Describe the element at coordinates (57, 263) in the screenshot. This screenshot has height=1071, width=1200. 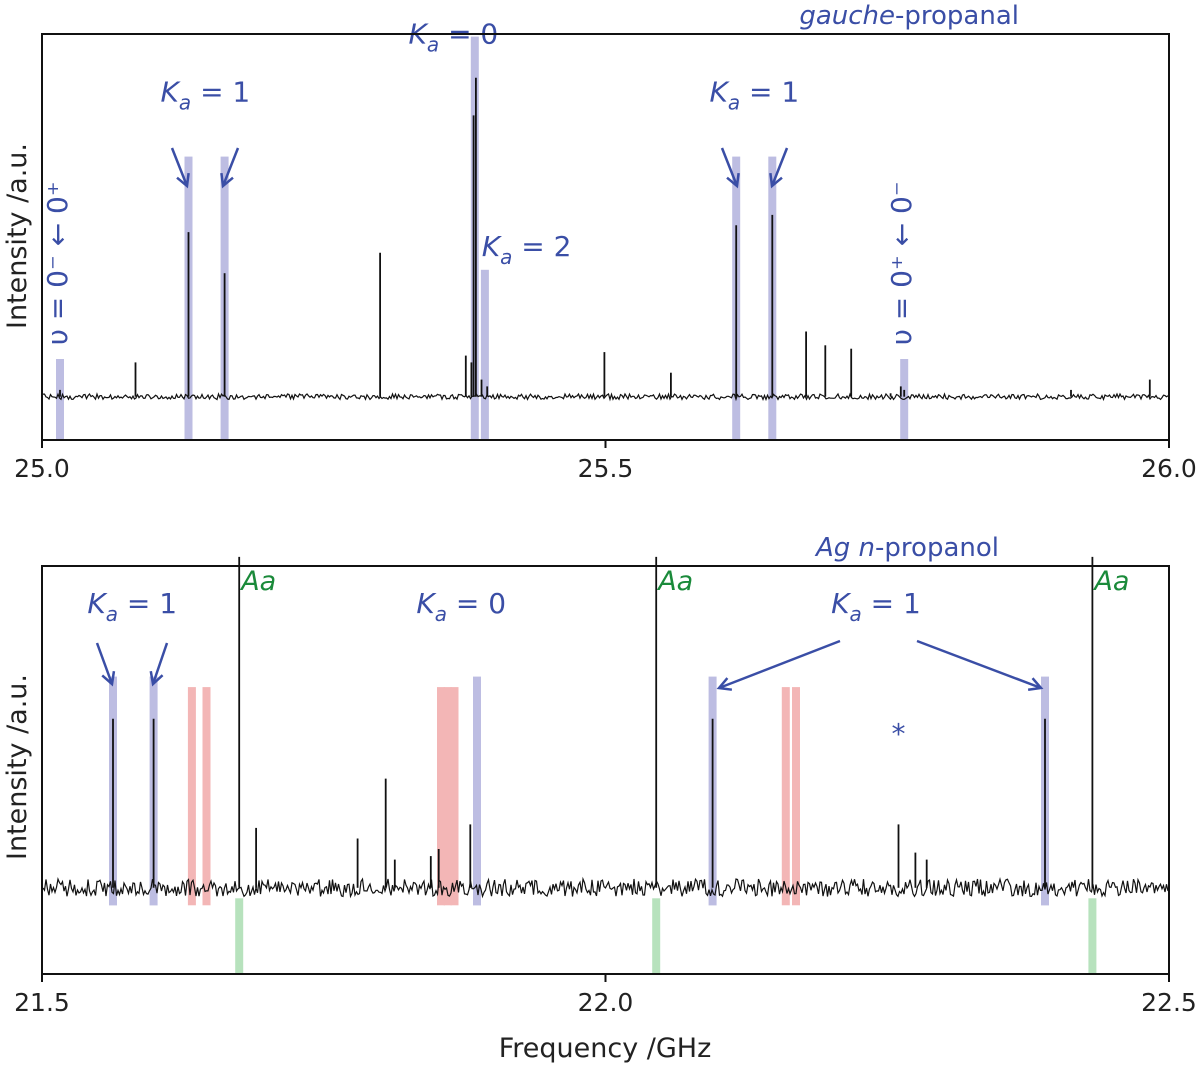
I see `vibrational-label: υ = 0⁻ ← 0⁺` at that location.